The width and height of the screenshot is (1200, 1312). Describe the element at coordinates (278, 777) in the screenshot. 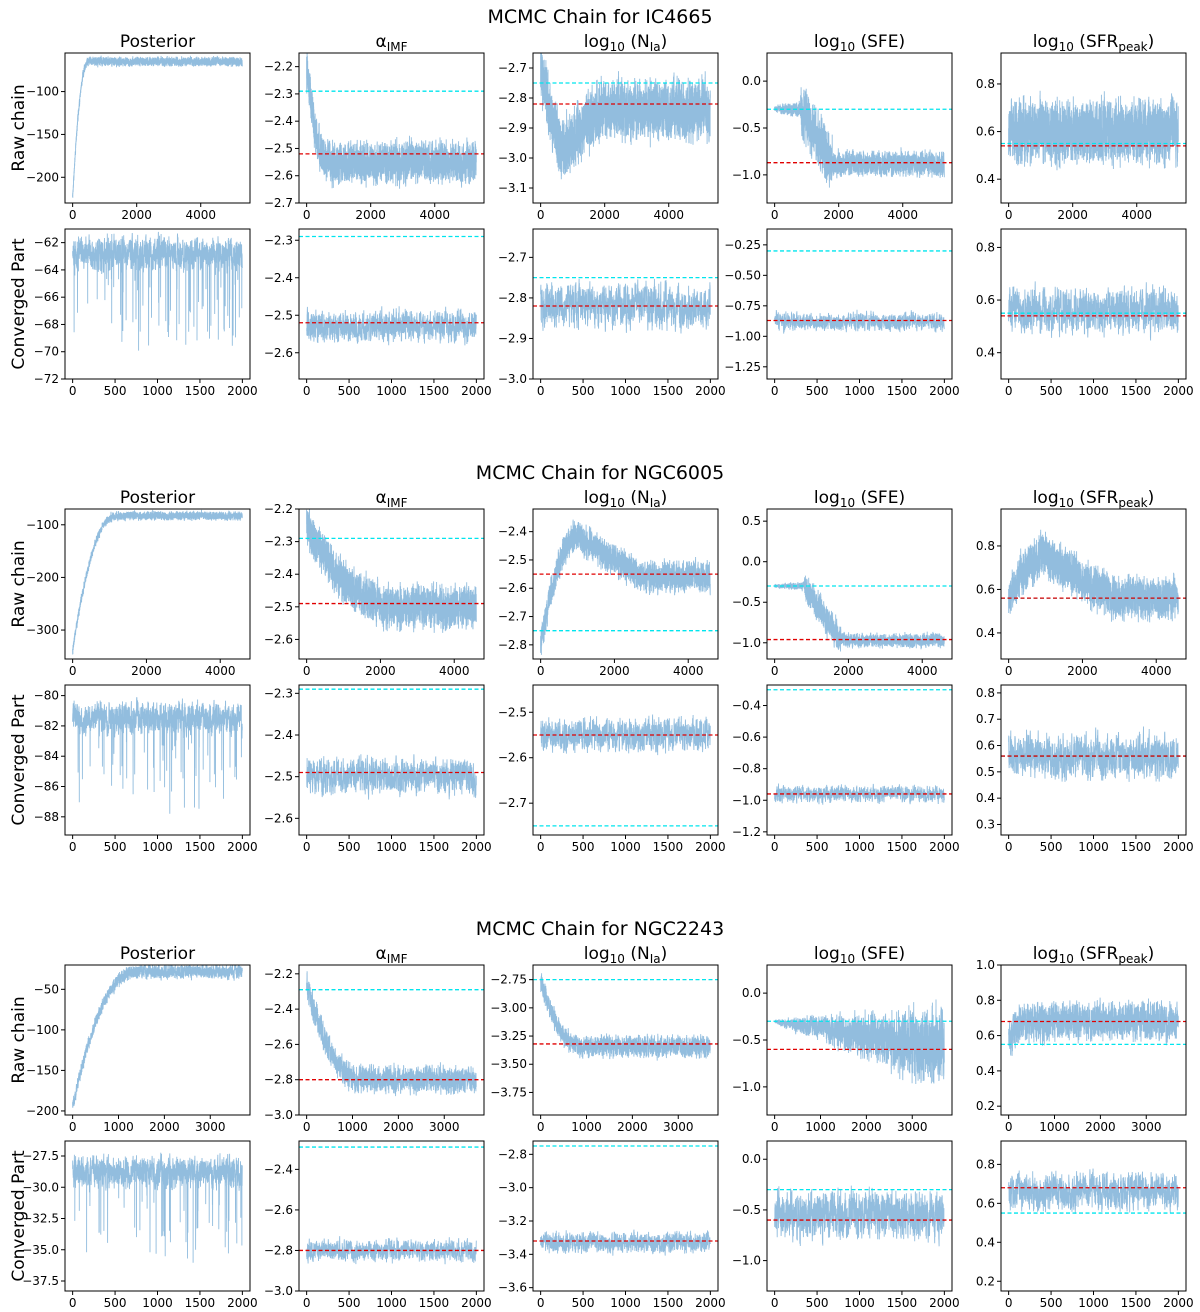

I see `y-tick-label: −2.5` at that location.